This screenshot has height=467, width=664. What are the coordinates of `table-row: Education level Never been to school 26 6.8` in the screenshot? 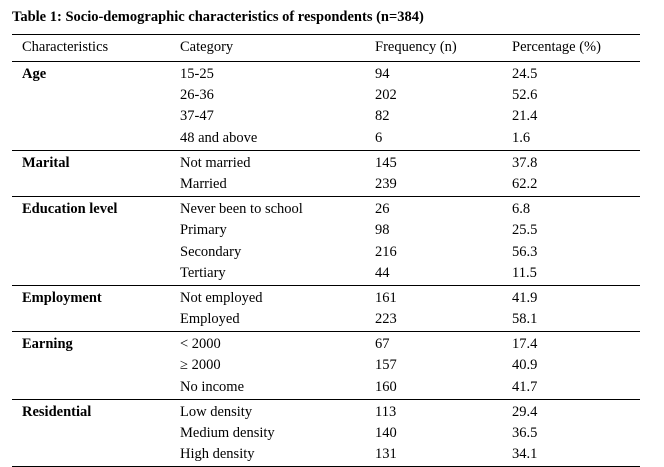 It's located at (326, 209).